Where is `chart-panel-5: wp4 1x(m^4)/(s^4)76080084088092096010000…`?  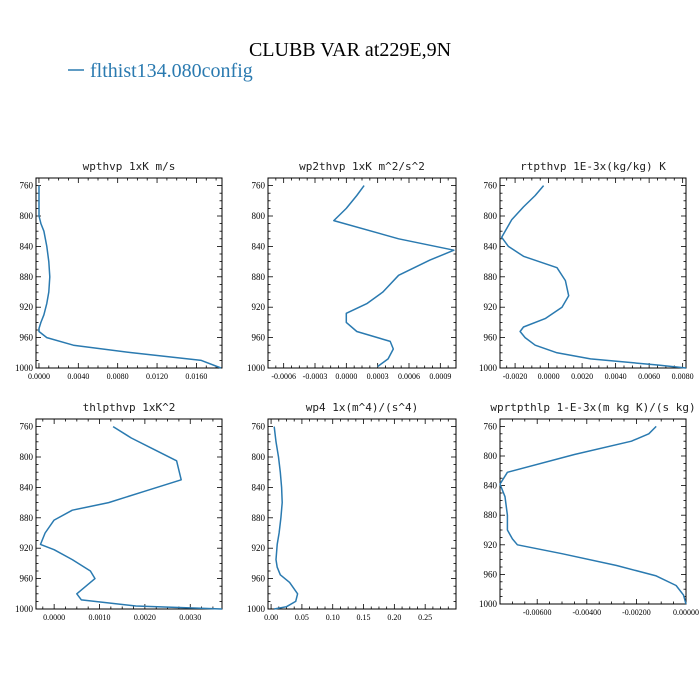 chart-panel-5: wp4 1x(m^4)/(s^4)76080084088092096010000… is located at coordinates (352, 511).